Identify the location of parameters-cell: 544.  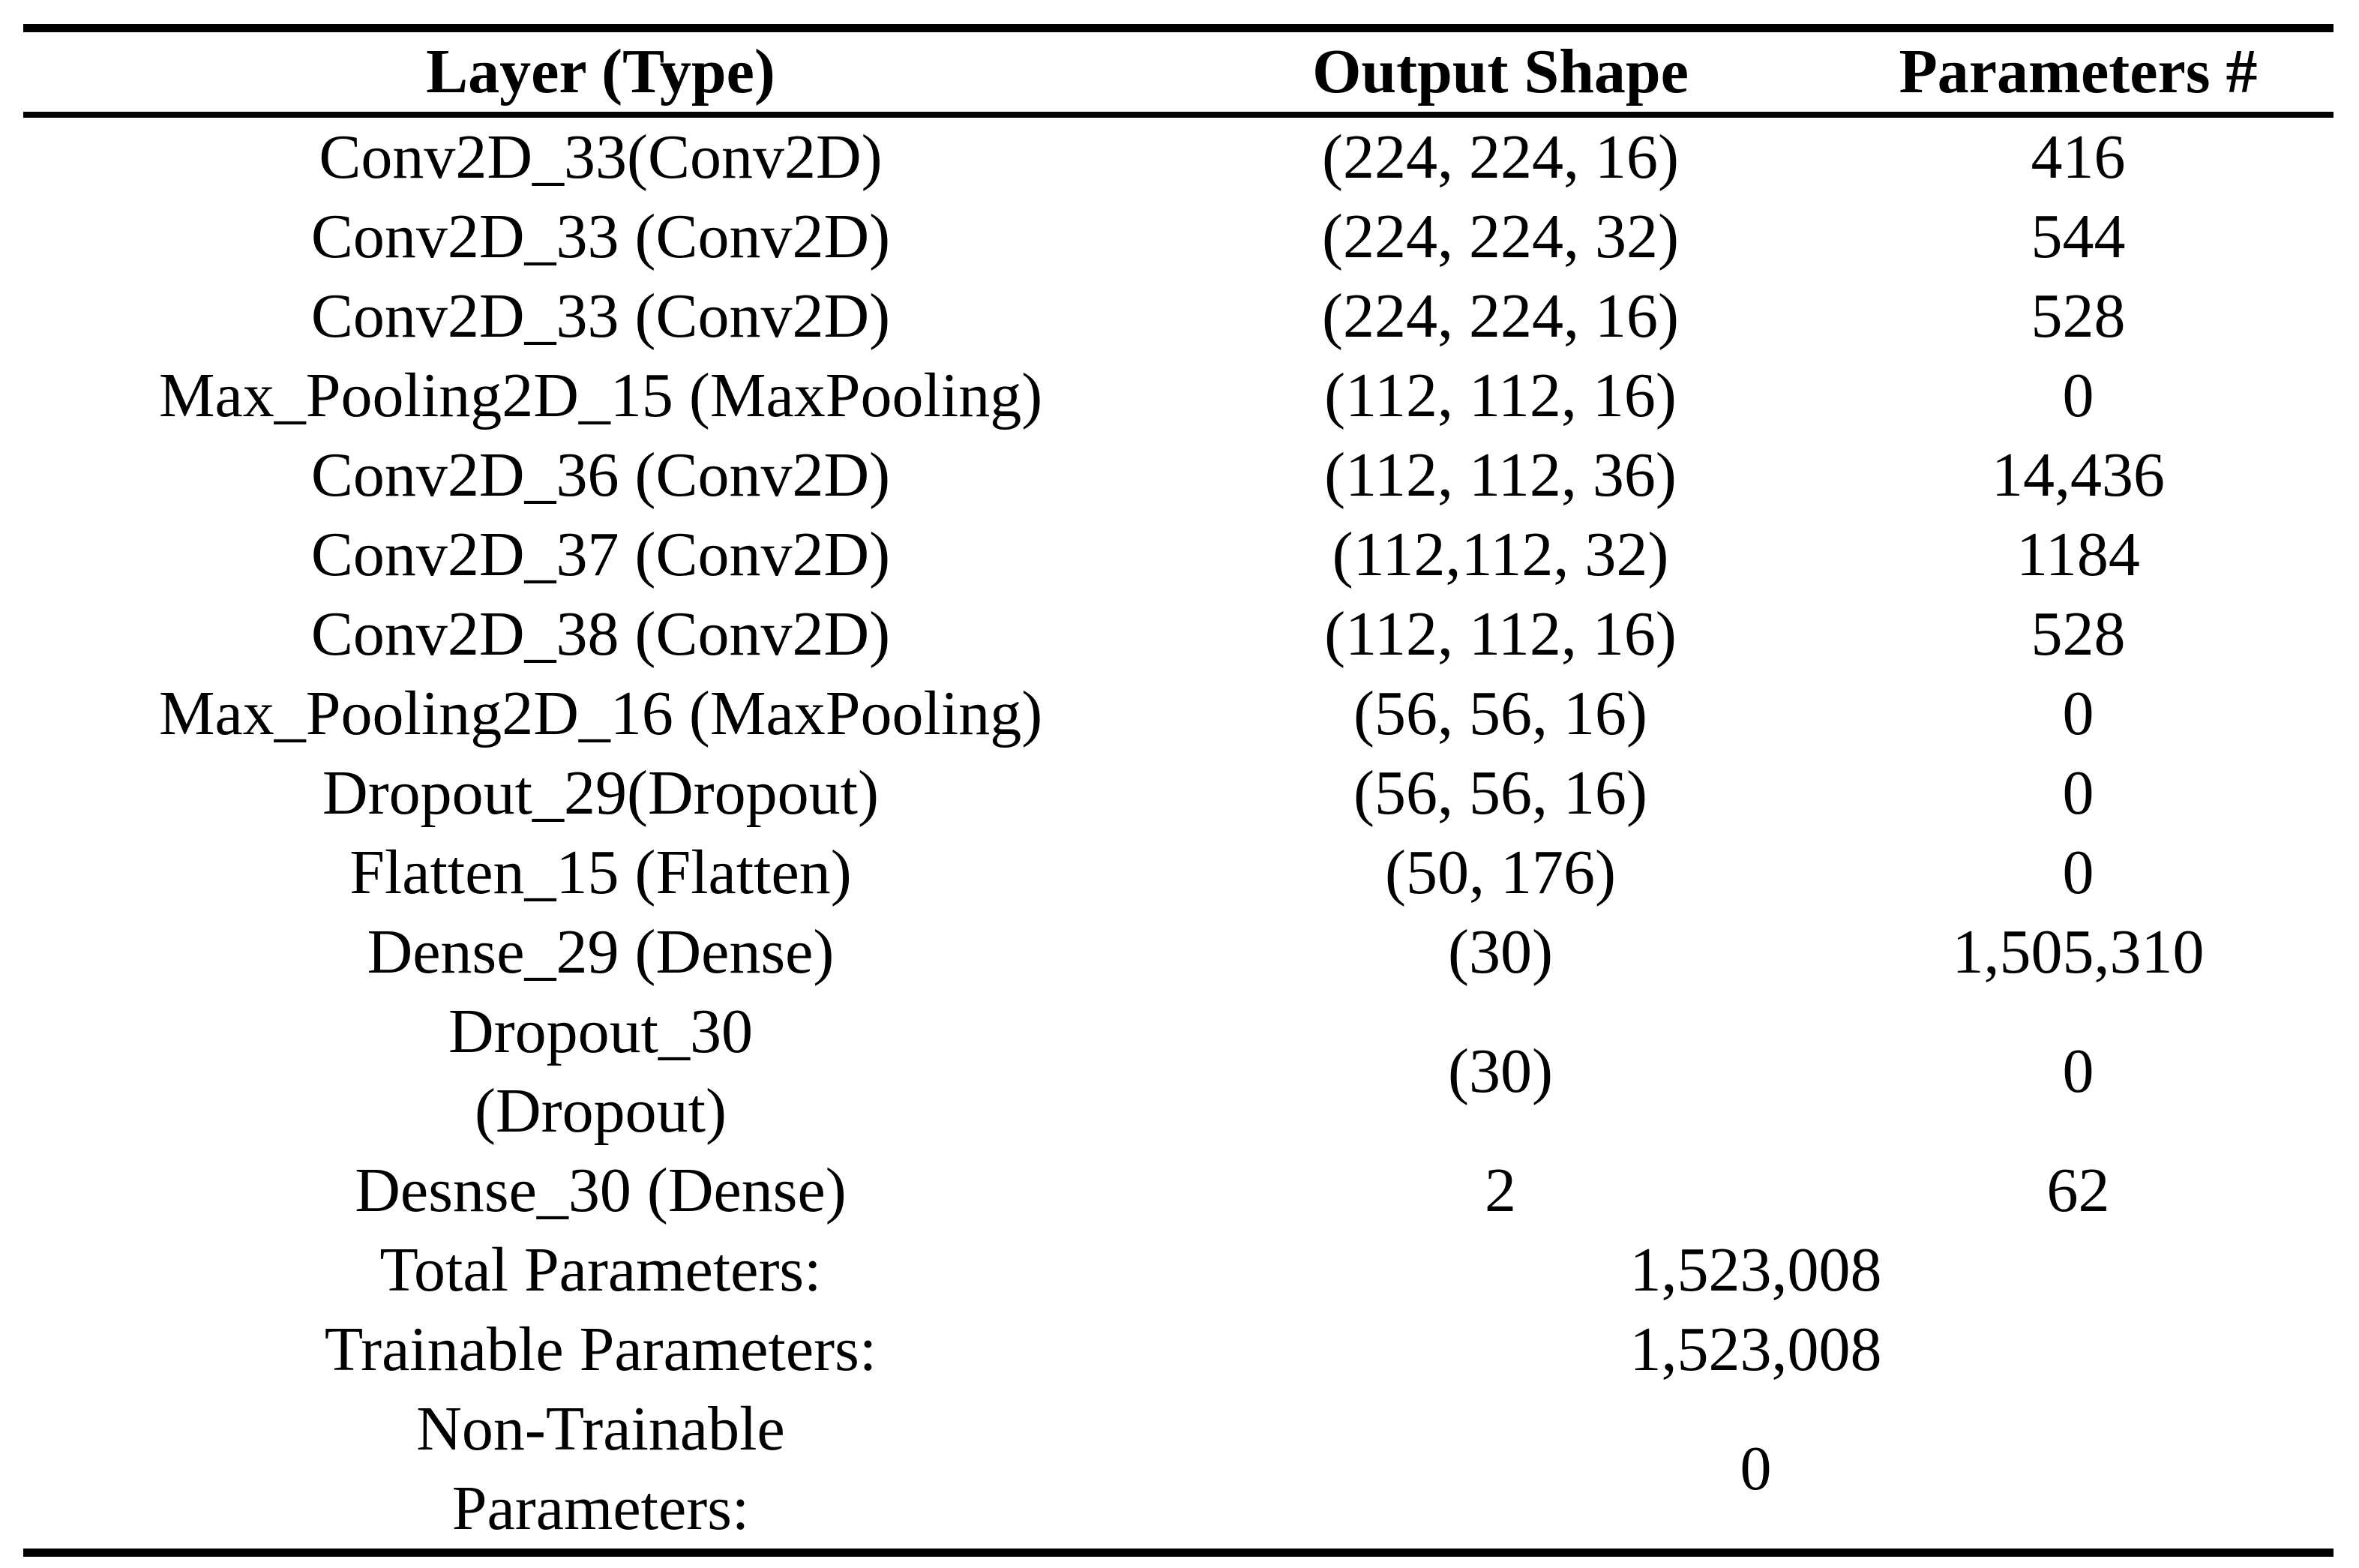
(2078, 237).